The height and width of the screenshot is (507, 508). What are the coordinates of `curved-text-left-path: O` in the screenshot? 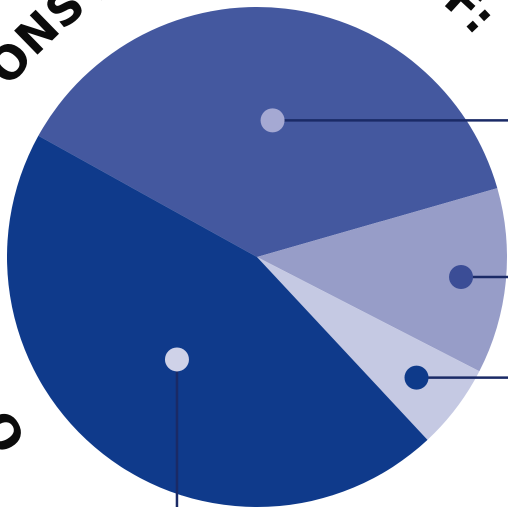 It's located at (18, 431).